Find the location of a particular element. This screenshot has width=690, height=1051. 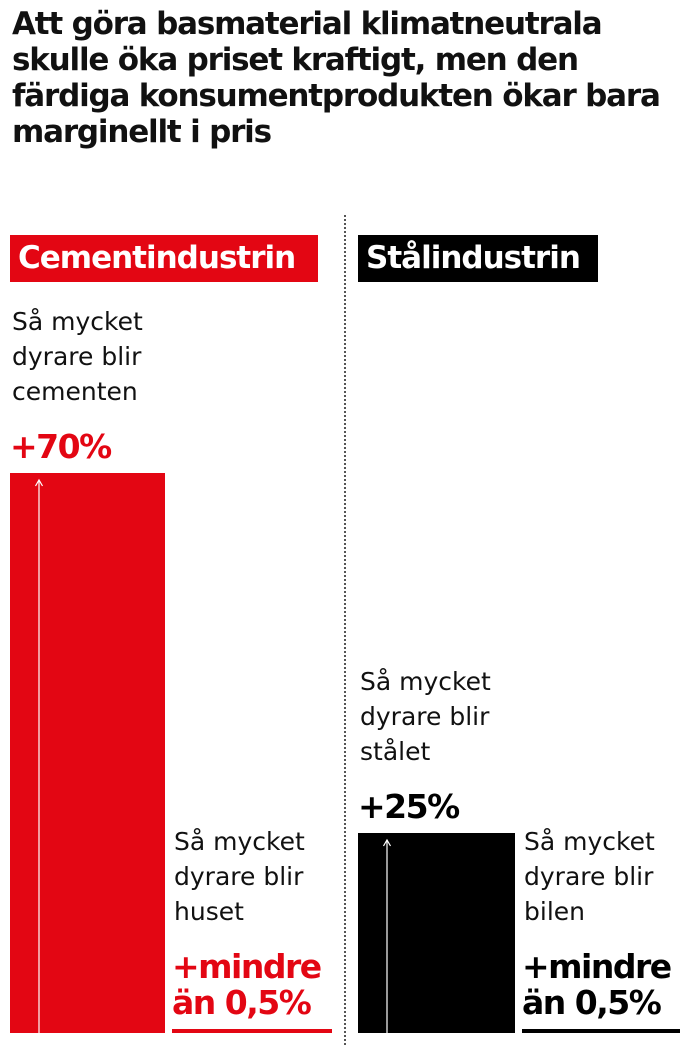

category-label: Så mycket dyrare blir huset is located at coordinates (239, 876).